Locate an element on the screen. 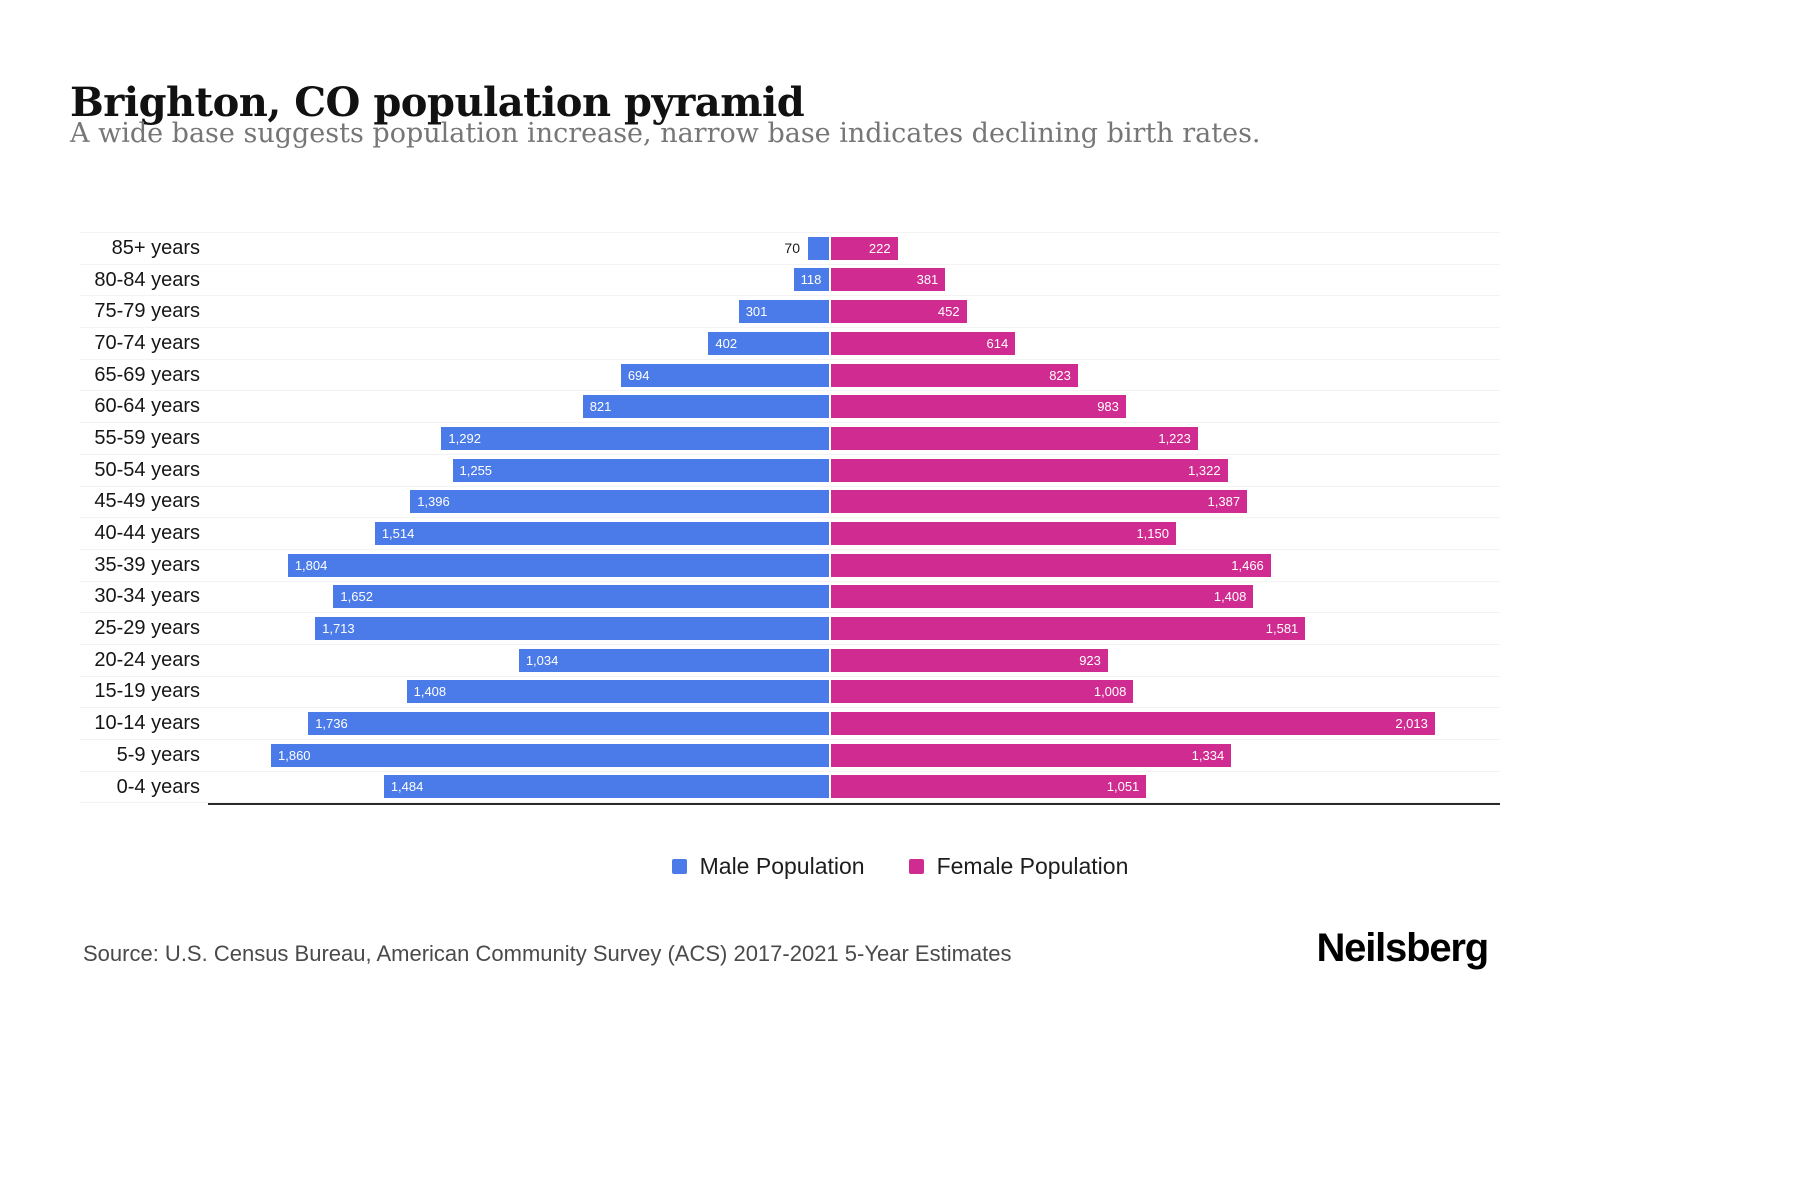  pyramid-row: 85+ years 70 222 is located at coordinates (790, 248).